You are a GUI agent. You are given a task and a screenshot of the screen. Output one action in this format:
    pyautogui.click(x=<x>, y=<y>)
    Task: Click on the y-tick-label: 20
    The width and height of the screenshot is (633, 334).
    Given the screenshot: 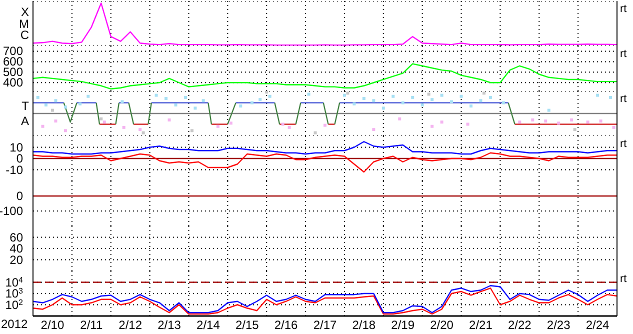 What is the action you would take?
    pyautogui.click(x=17, y=259)
    